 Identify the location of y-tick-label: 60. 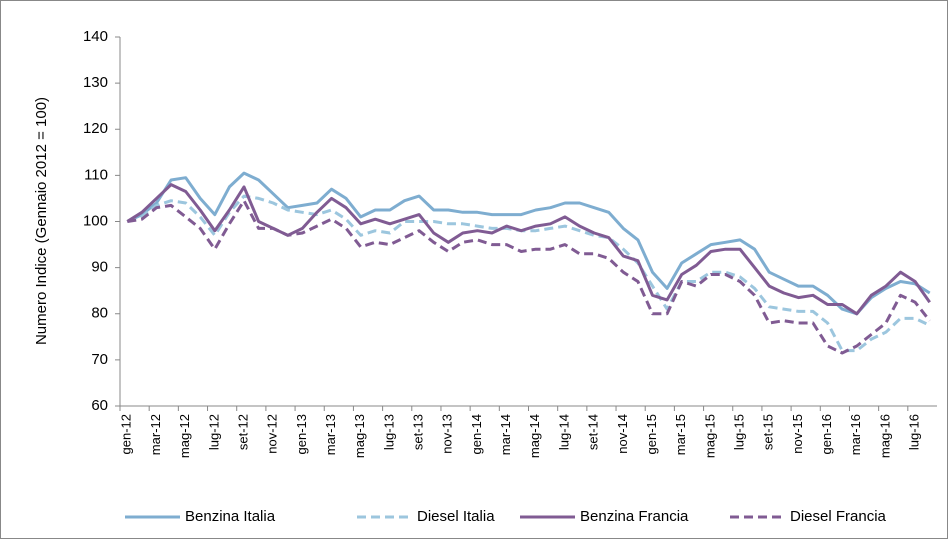
(99, 405).